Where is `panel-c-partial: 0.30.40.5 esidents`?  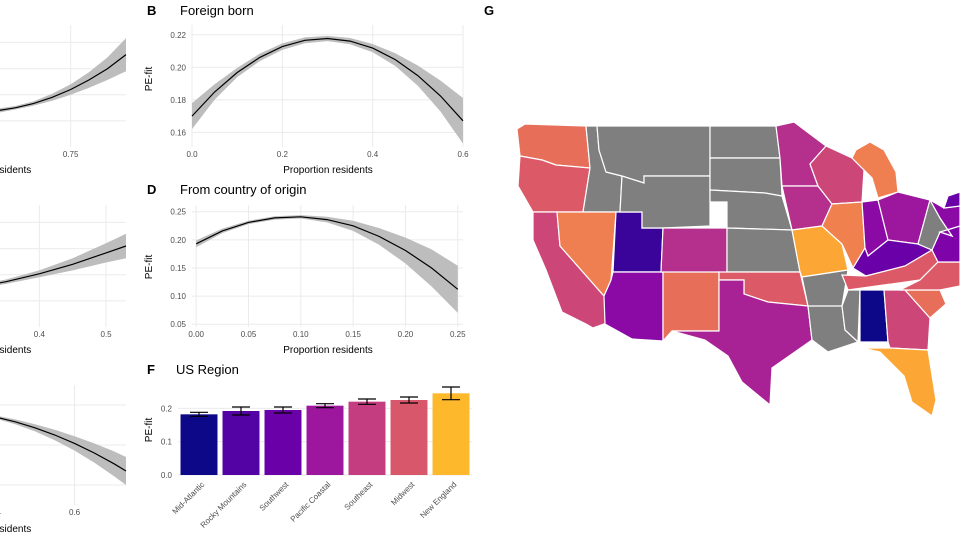 panel-c-partial: 0.30.40.5 esidents is located at coordinates (63, 280).